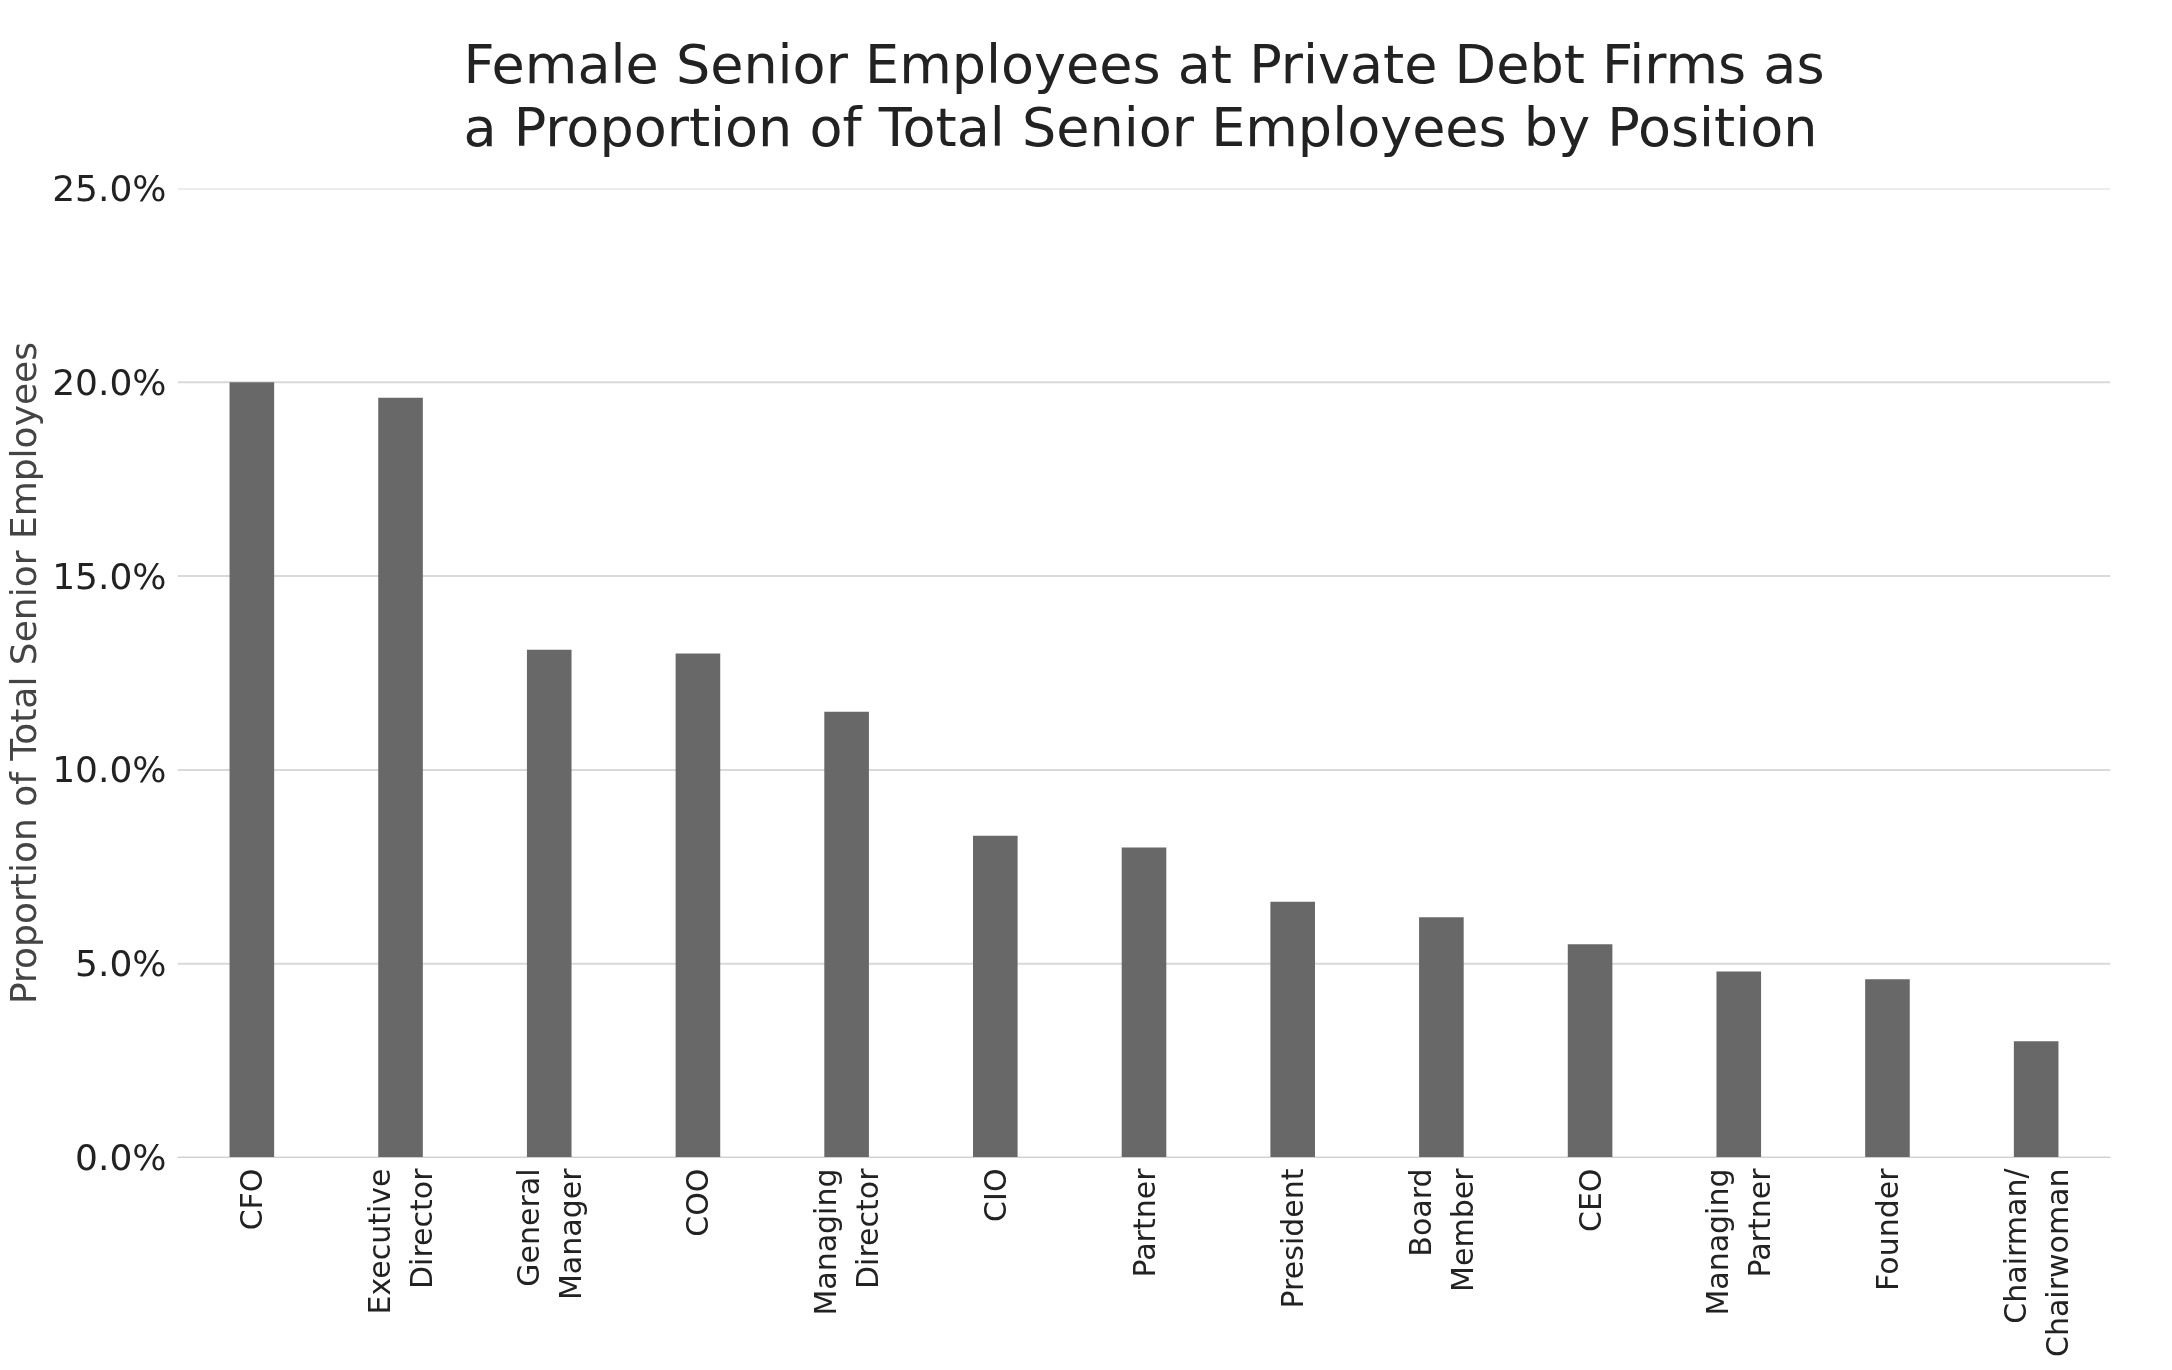  What do you see at coordinates (549, 1233) in the screenshot?
I see `x-tick-label: General Manager` at bounding box center [549, 1233].